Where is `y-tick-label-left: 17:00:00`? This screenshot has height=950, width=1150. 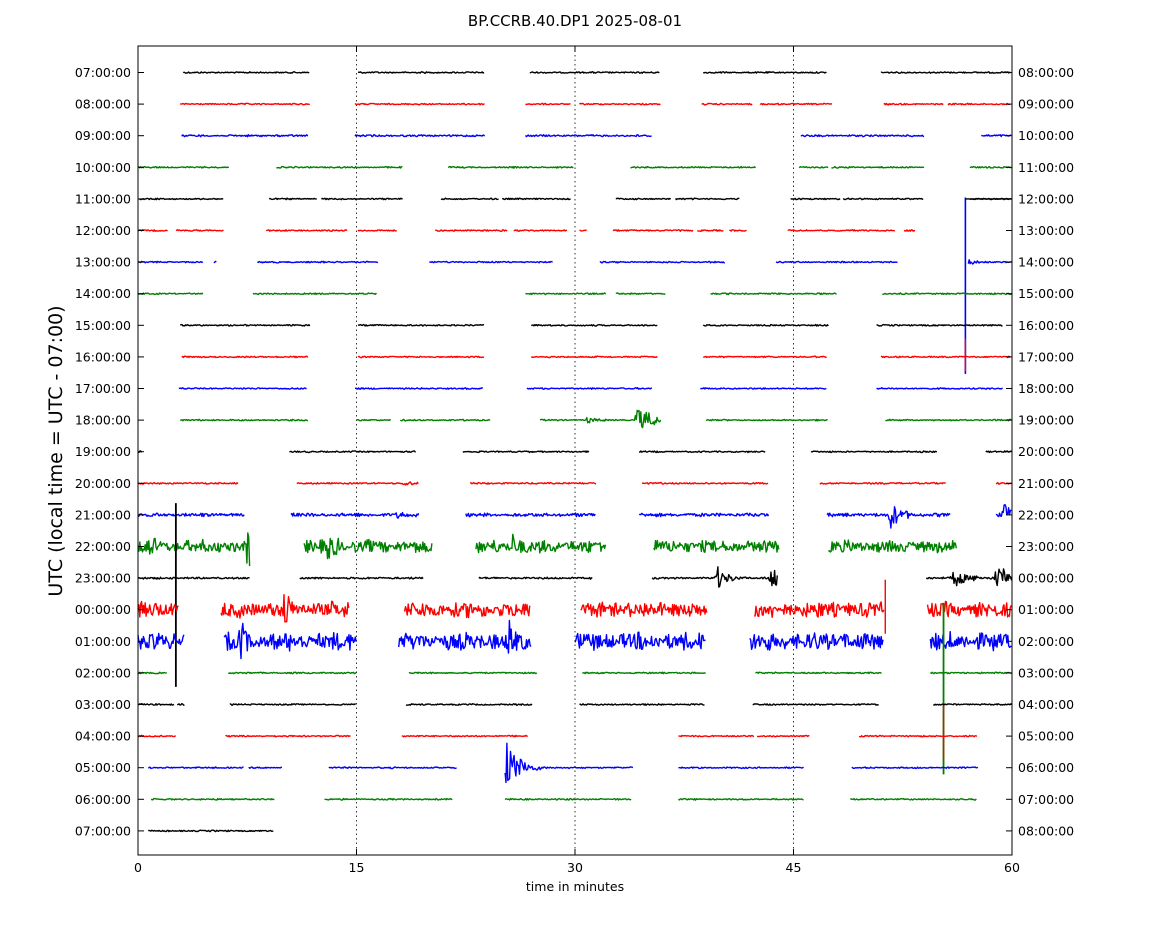 y-tick-label-left: 17:00:00 is located at coordinates (103, 388).